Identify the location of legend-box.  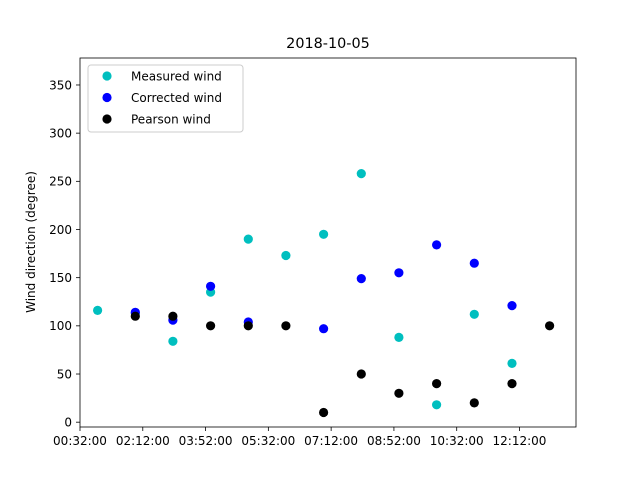
(165, 98).